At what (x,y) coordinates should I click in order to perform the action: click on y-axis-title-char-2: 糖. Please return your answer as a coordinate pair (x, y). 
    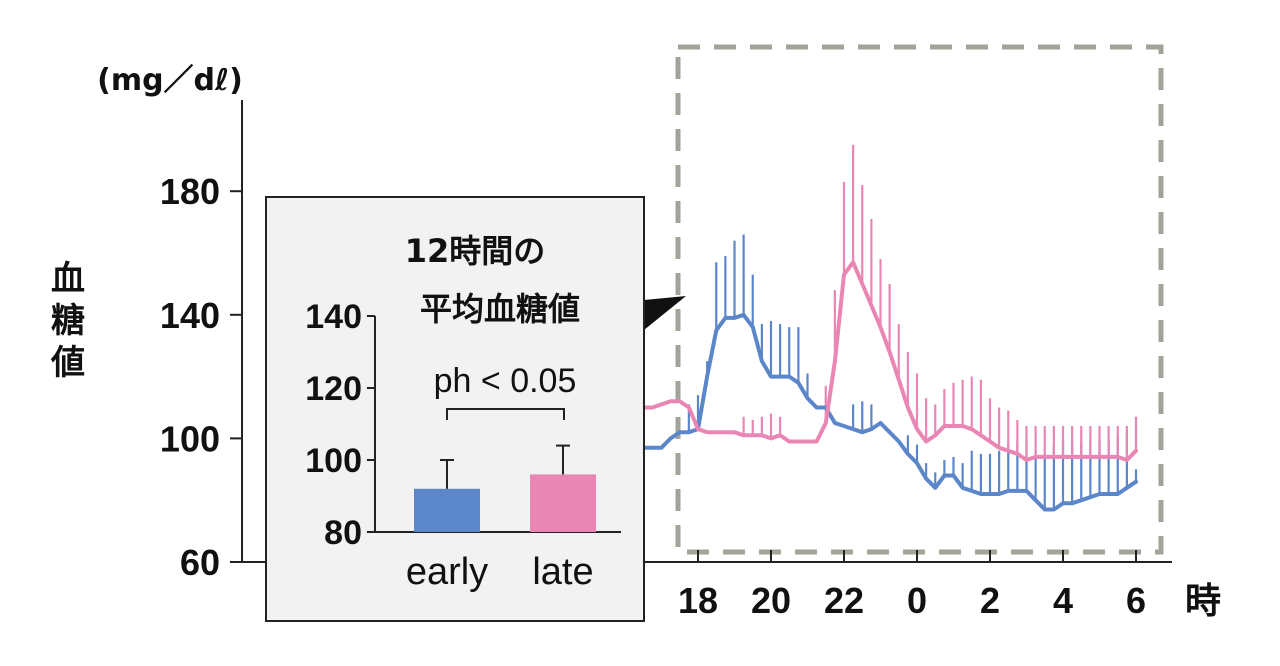
    Looking at the image, I should click on (68, 321).